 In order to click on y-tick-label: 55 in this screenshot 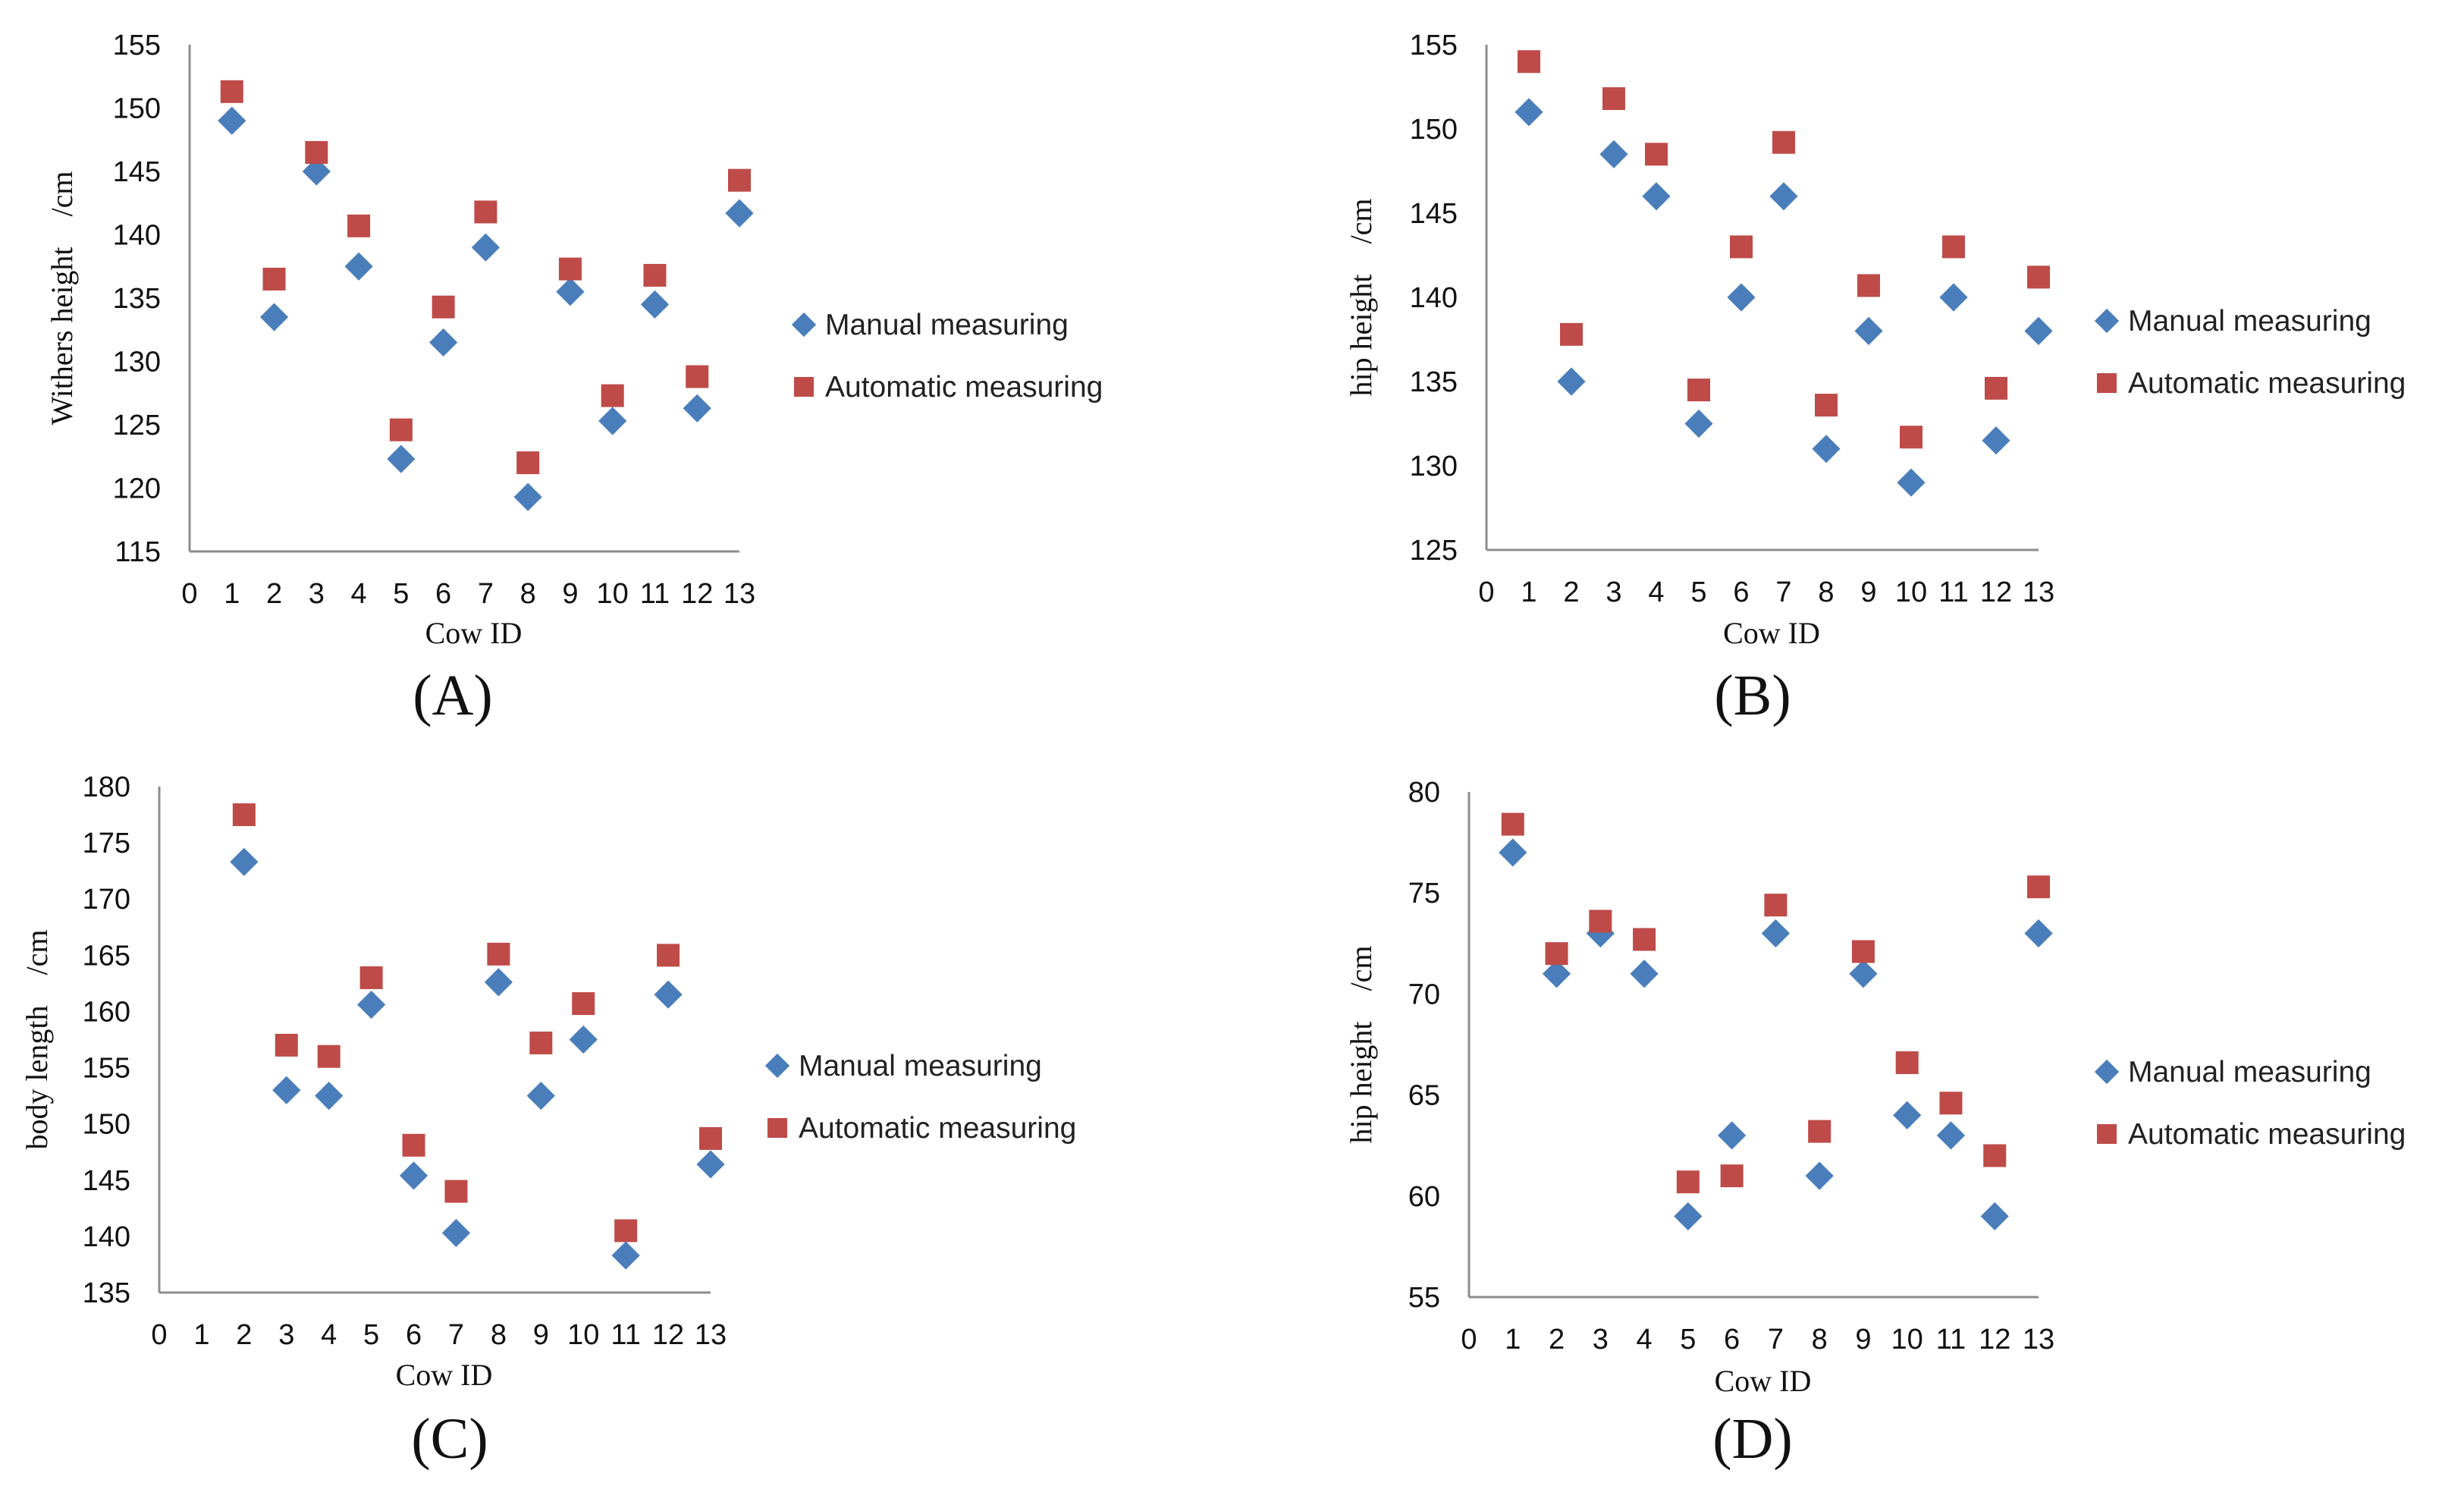, I will do `click(1424, 1298)`.